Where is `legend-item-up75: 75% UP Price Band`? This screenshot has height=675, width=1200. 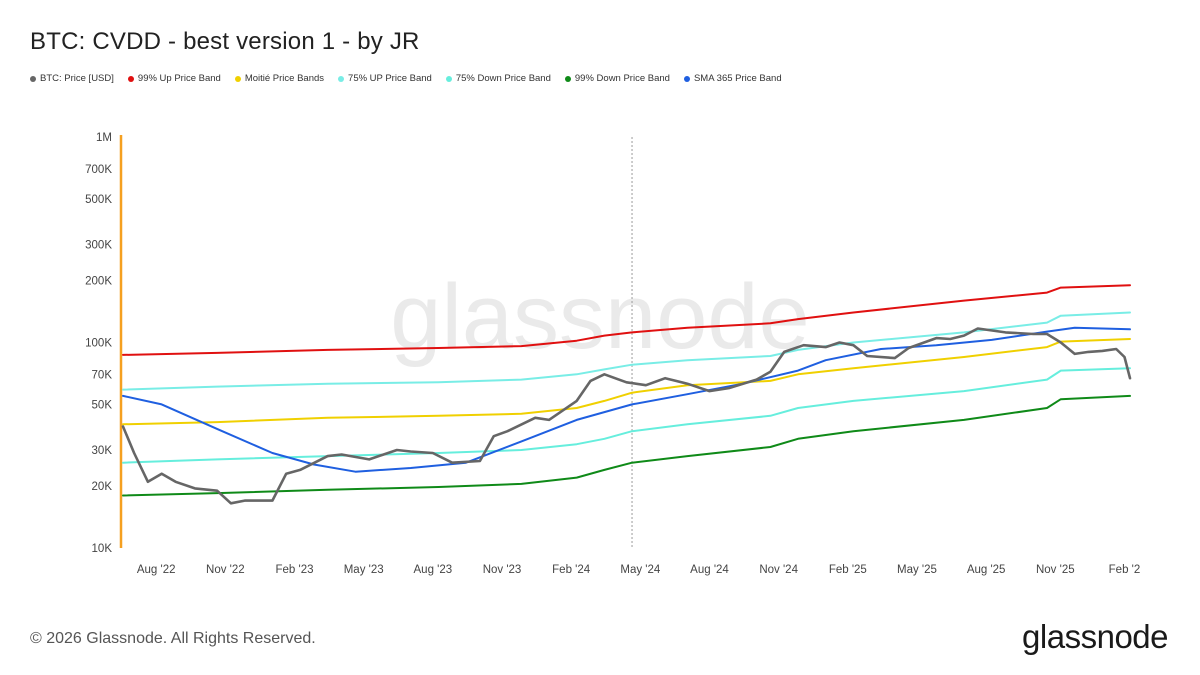
legend-item-up75: 75% UP Price Band is located at coordinates (385, 78).